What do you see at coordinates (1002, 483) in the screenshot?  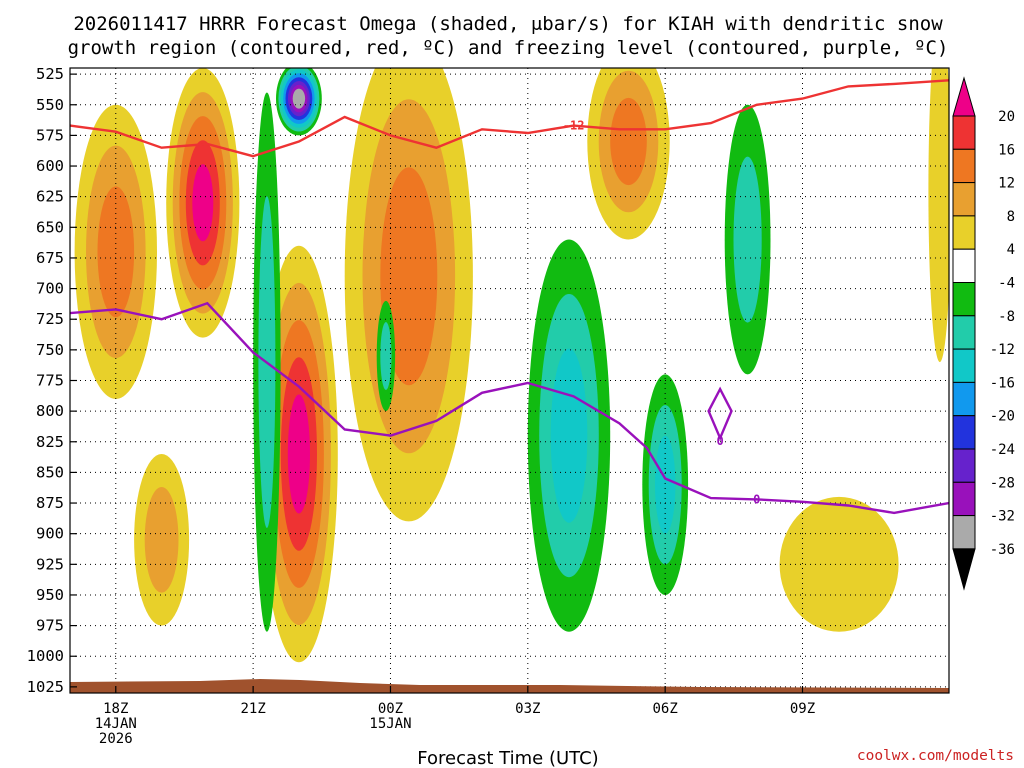 I see `colorbar-label-11: -28` at bounding box center [1002, 483].